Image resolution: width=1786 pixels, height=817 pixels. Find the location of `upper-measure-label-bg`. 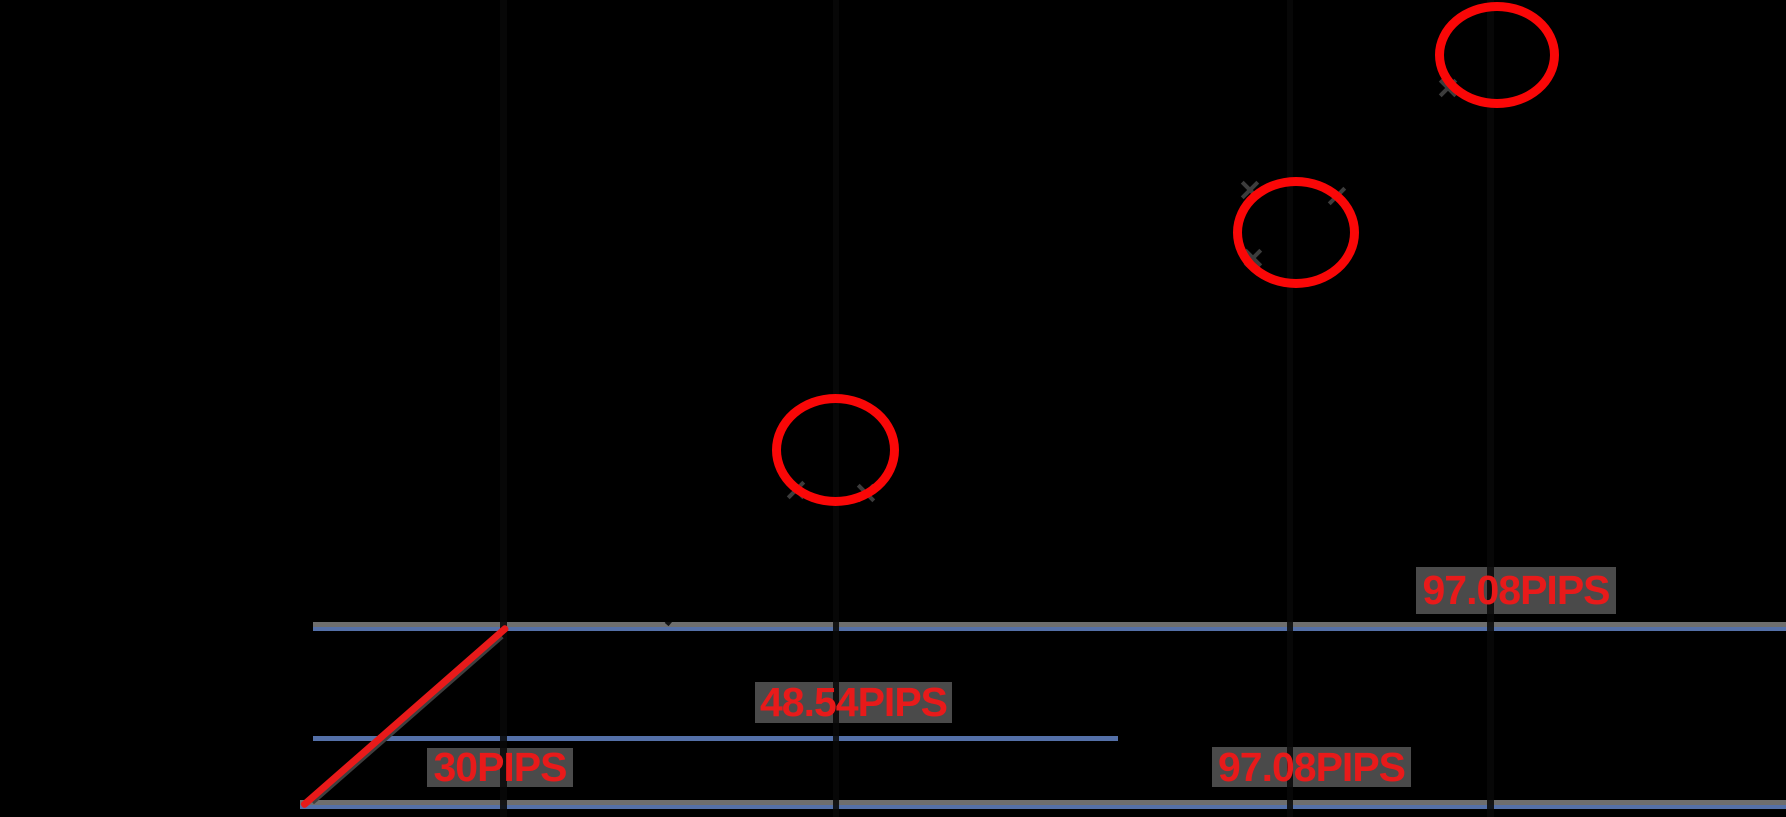

upper-measure-label-bg is located at coordinates (1516, 590).